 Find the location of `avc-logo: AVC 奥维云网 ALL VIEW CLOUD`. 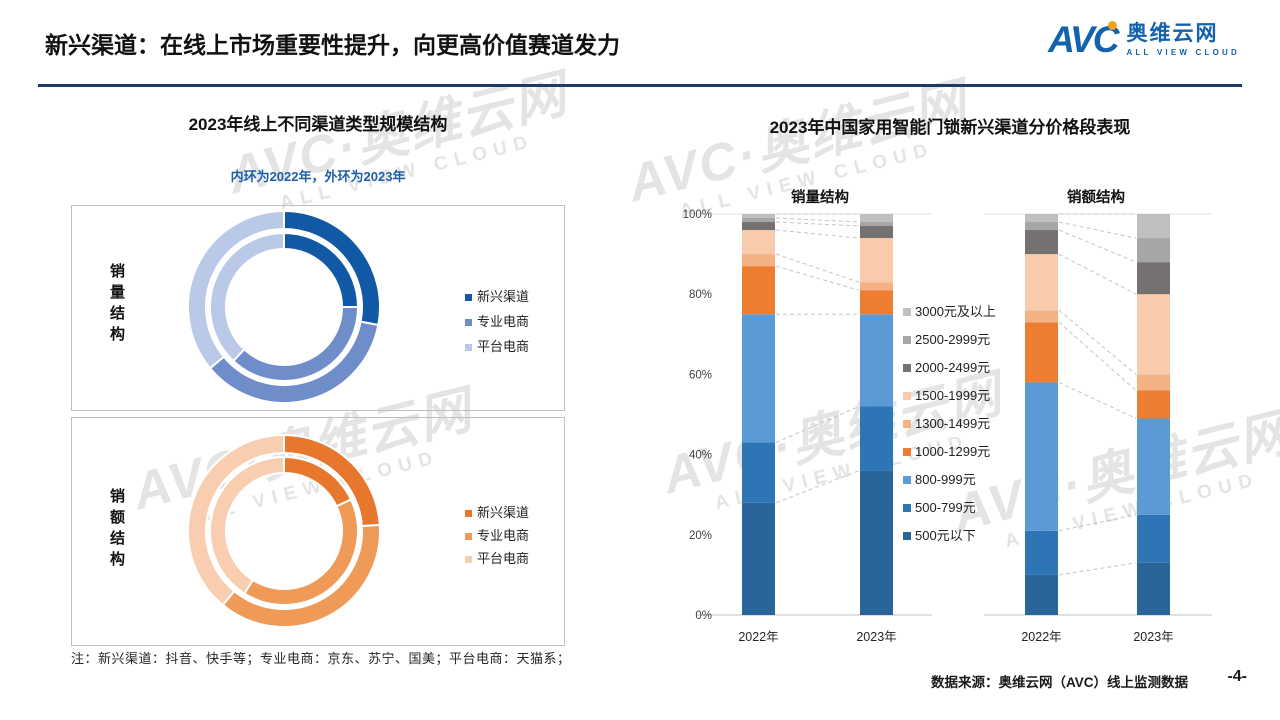

avc-logo: AVC 奥维云网 ALL VIEW CLOUD is located at coordinates (1144, 39).